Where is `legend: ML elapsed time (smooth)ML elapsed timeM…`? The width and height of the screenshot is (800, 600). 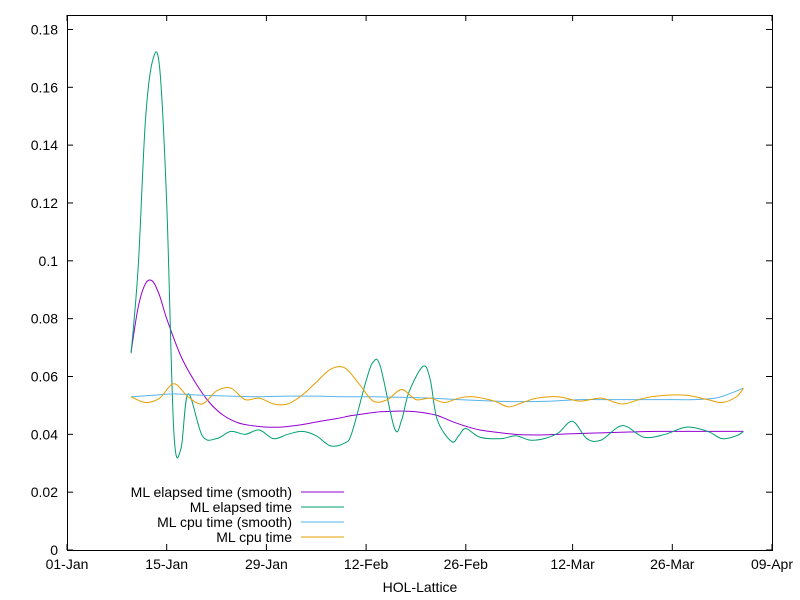
legend: ML elapsed time (smooth)ML elapsed timeM… is located at coordinates (237, 514).